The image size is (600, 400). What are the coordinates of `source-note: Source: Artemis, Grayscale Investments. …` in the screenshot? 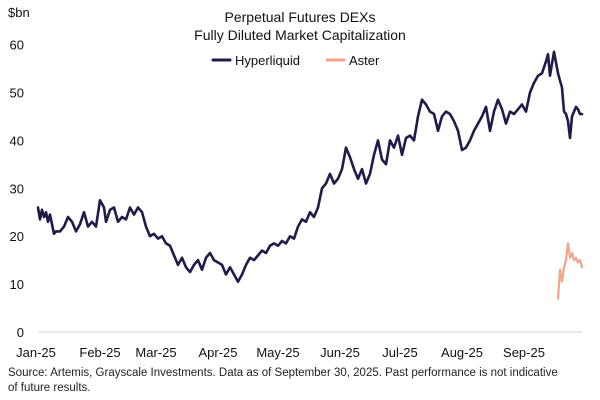 It's located at (283, 380).